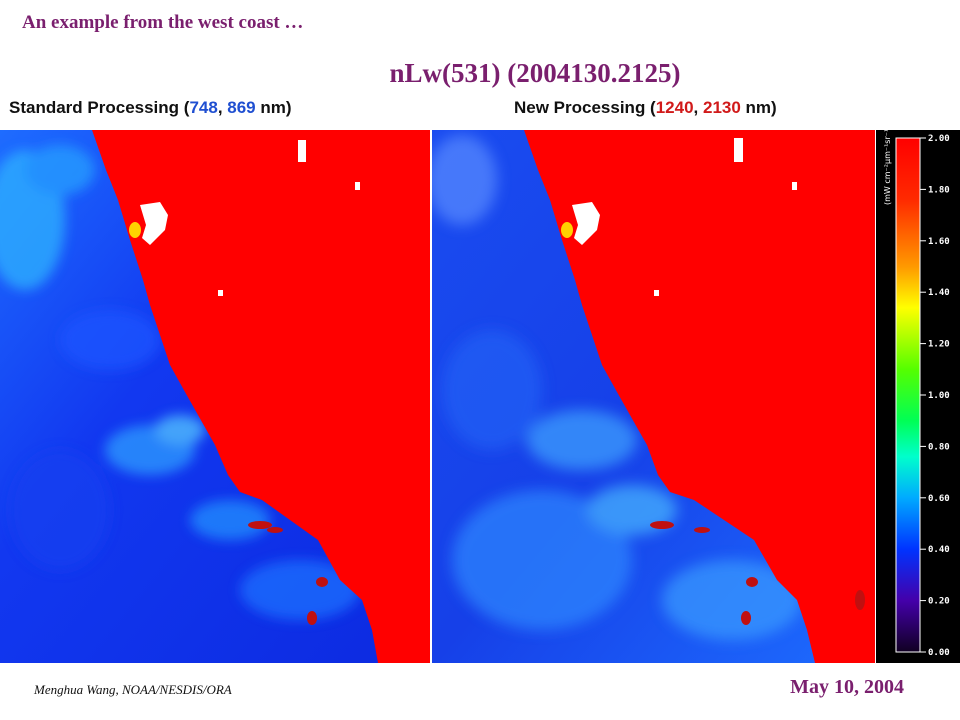 The width and height of the screenshot is (960, 720). Describe the element at coordinates (939, 396) in the screenshot. I see `colorbar-tick-label: 1.00` at that location.